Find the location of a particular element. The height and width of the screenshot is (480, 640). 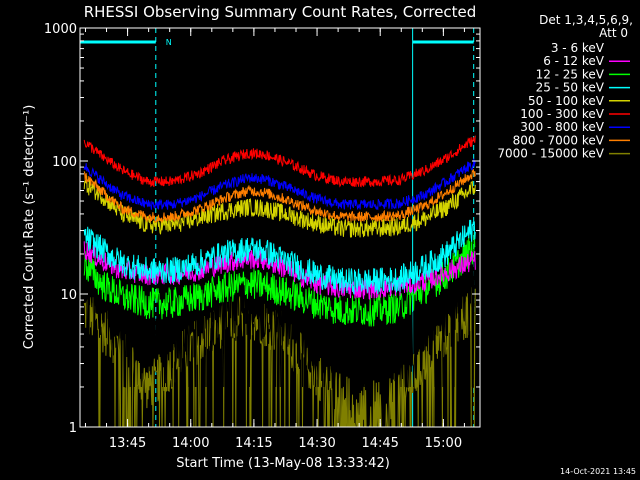

legend-entry-label: 7000 - 15000 keV is located at coordinates (550, 154).